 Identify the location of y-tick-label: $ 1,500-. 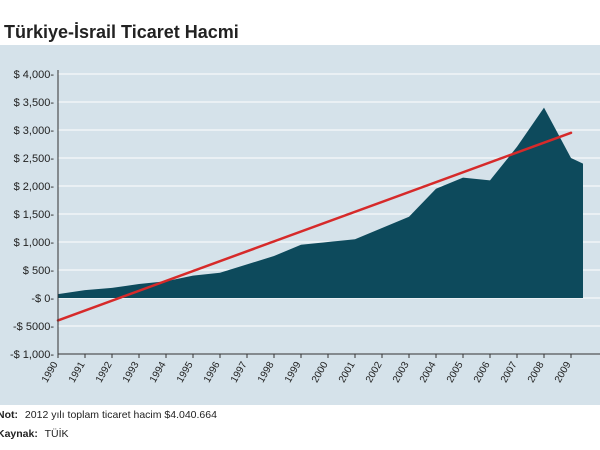
(34, 215).